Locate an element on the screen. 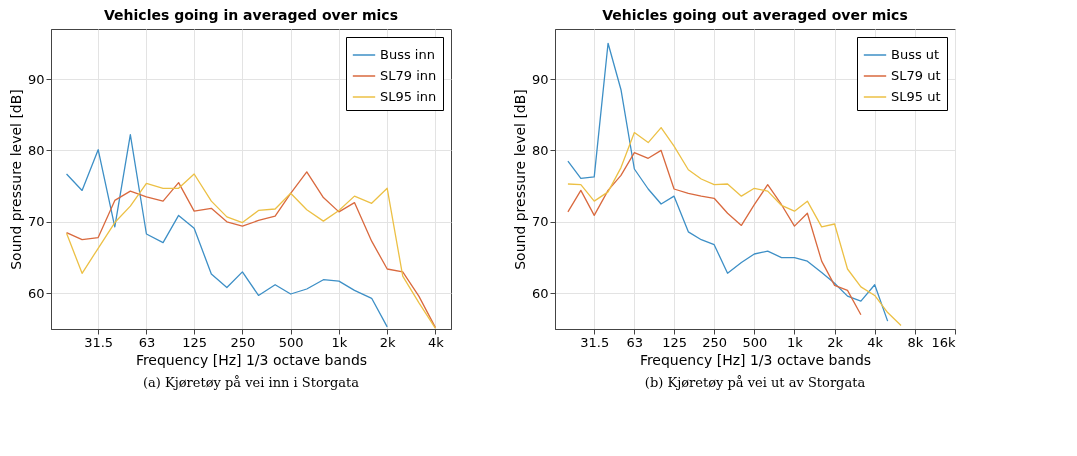 The width and height of the screenshot is (1077, 456). legend-label: Buss inn is located at coordinates (407, 54).